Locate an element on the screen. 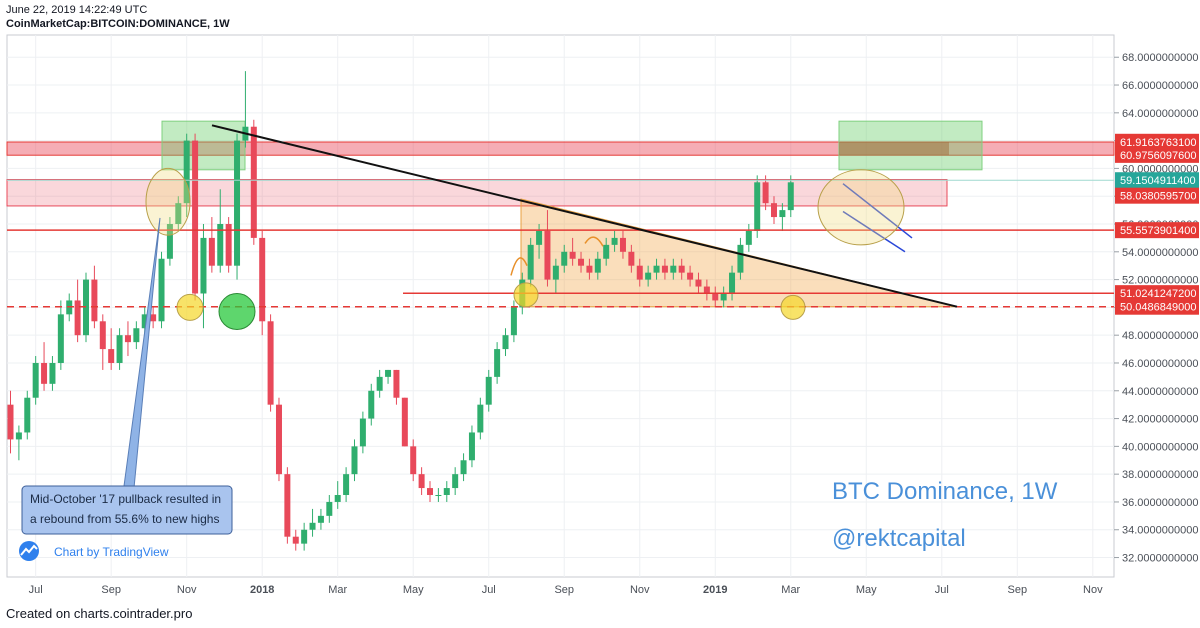 This screenshot has width=1200, height=628. watermark-title: BTC Dominance, 1W is located at coordinates (945, 491).